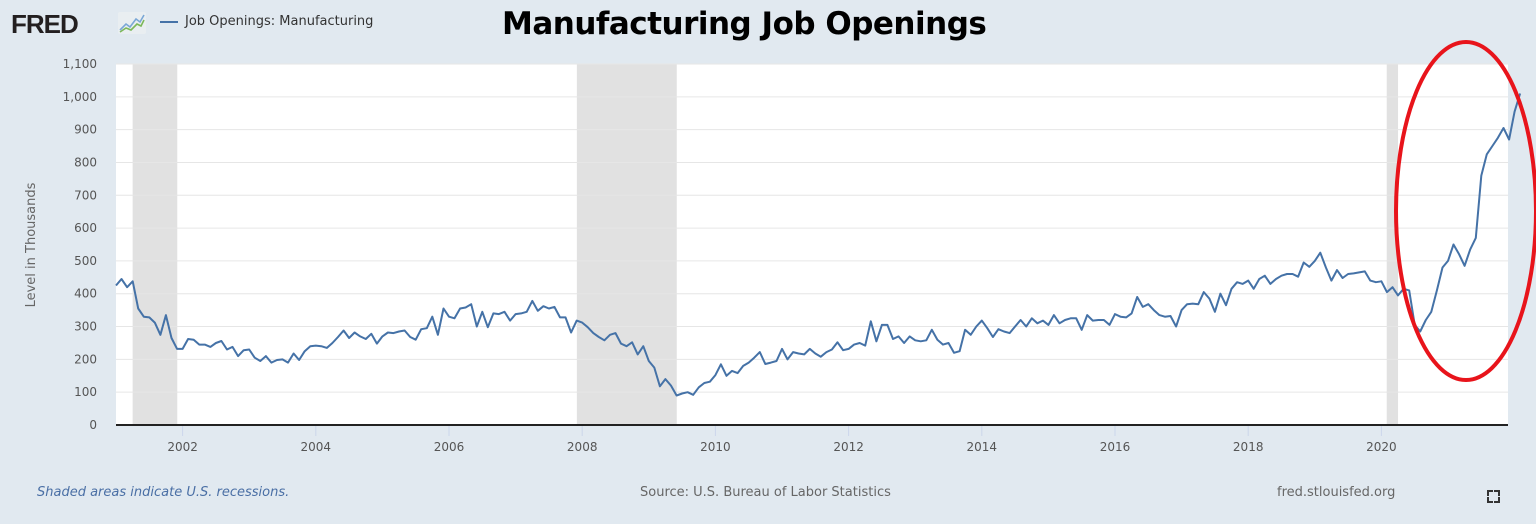 Image resolution: width=1536 pixels, height=524 pixels. Describe the element at coordinates (85, 327) in the screenshot. I see `y-tick-label: 300` at that location.